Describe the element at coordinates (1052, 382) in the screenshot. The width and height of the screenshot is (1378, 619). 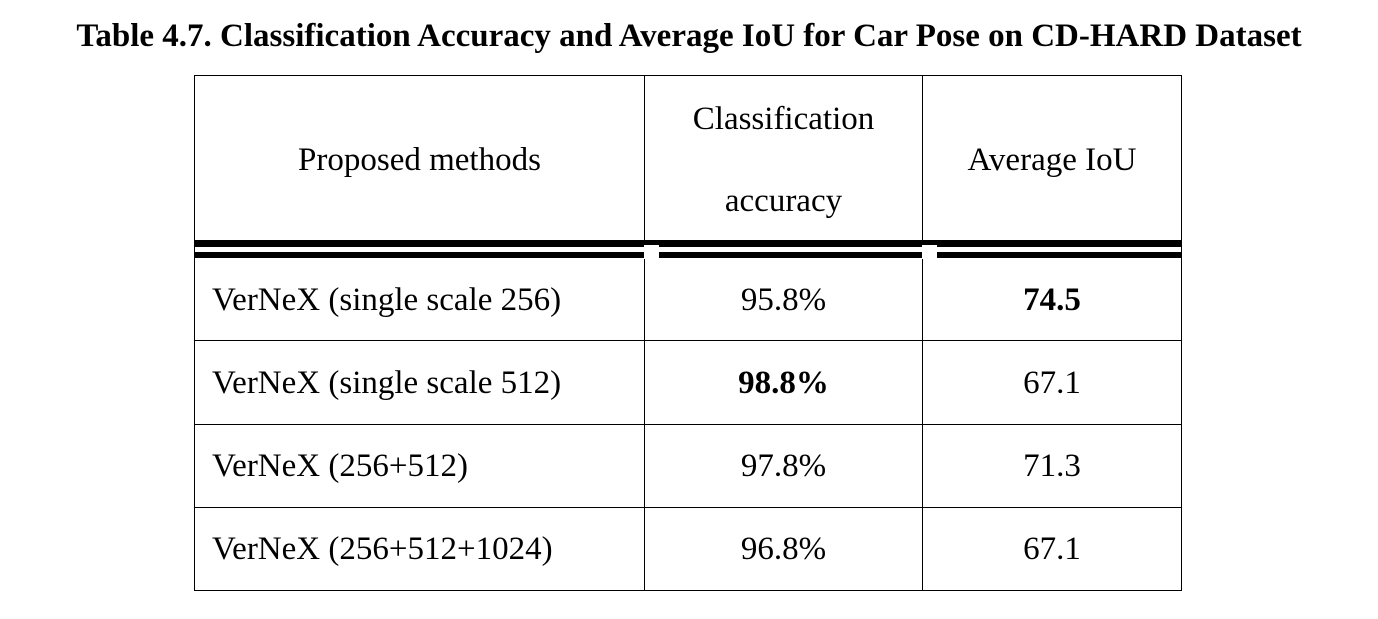
I see `row2-iou: 67.1` at that location.